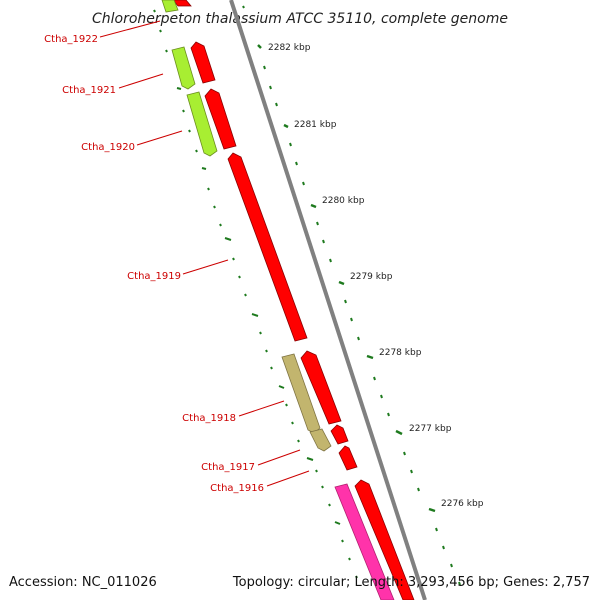  What do you see at coordinates (462, 504) in the screenshot?
I see `scale-label: 2276 kbp` at bounding box center [462, 504].